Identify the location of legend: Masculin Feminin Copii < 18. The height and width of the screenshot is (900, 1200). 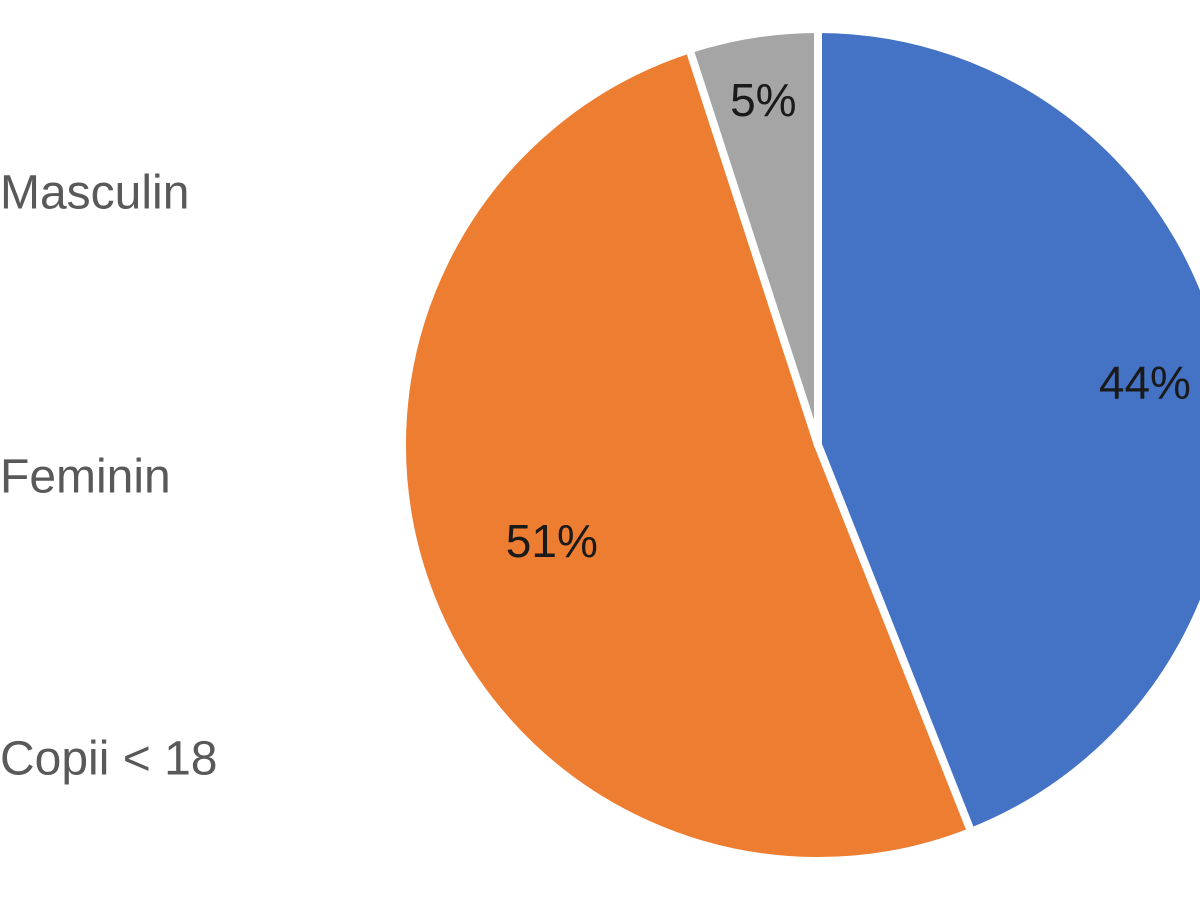
(108, 476).